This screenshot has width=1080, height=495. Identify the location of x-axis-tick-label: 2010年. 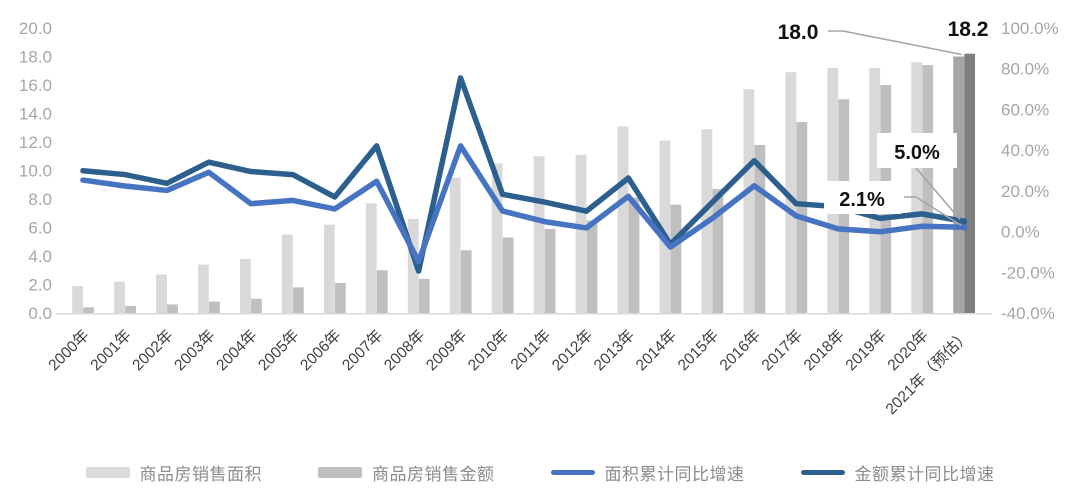
(488, 350).